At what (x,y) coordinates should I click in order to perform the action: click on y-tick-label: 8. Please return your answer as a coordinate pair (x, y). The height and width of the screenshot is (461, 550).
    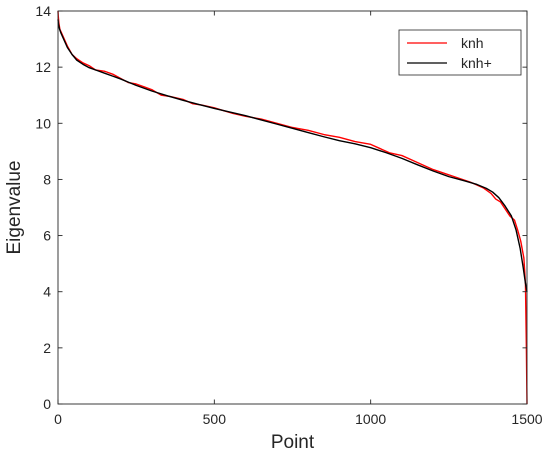
    Looking at the image, I should click on (47, 179).